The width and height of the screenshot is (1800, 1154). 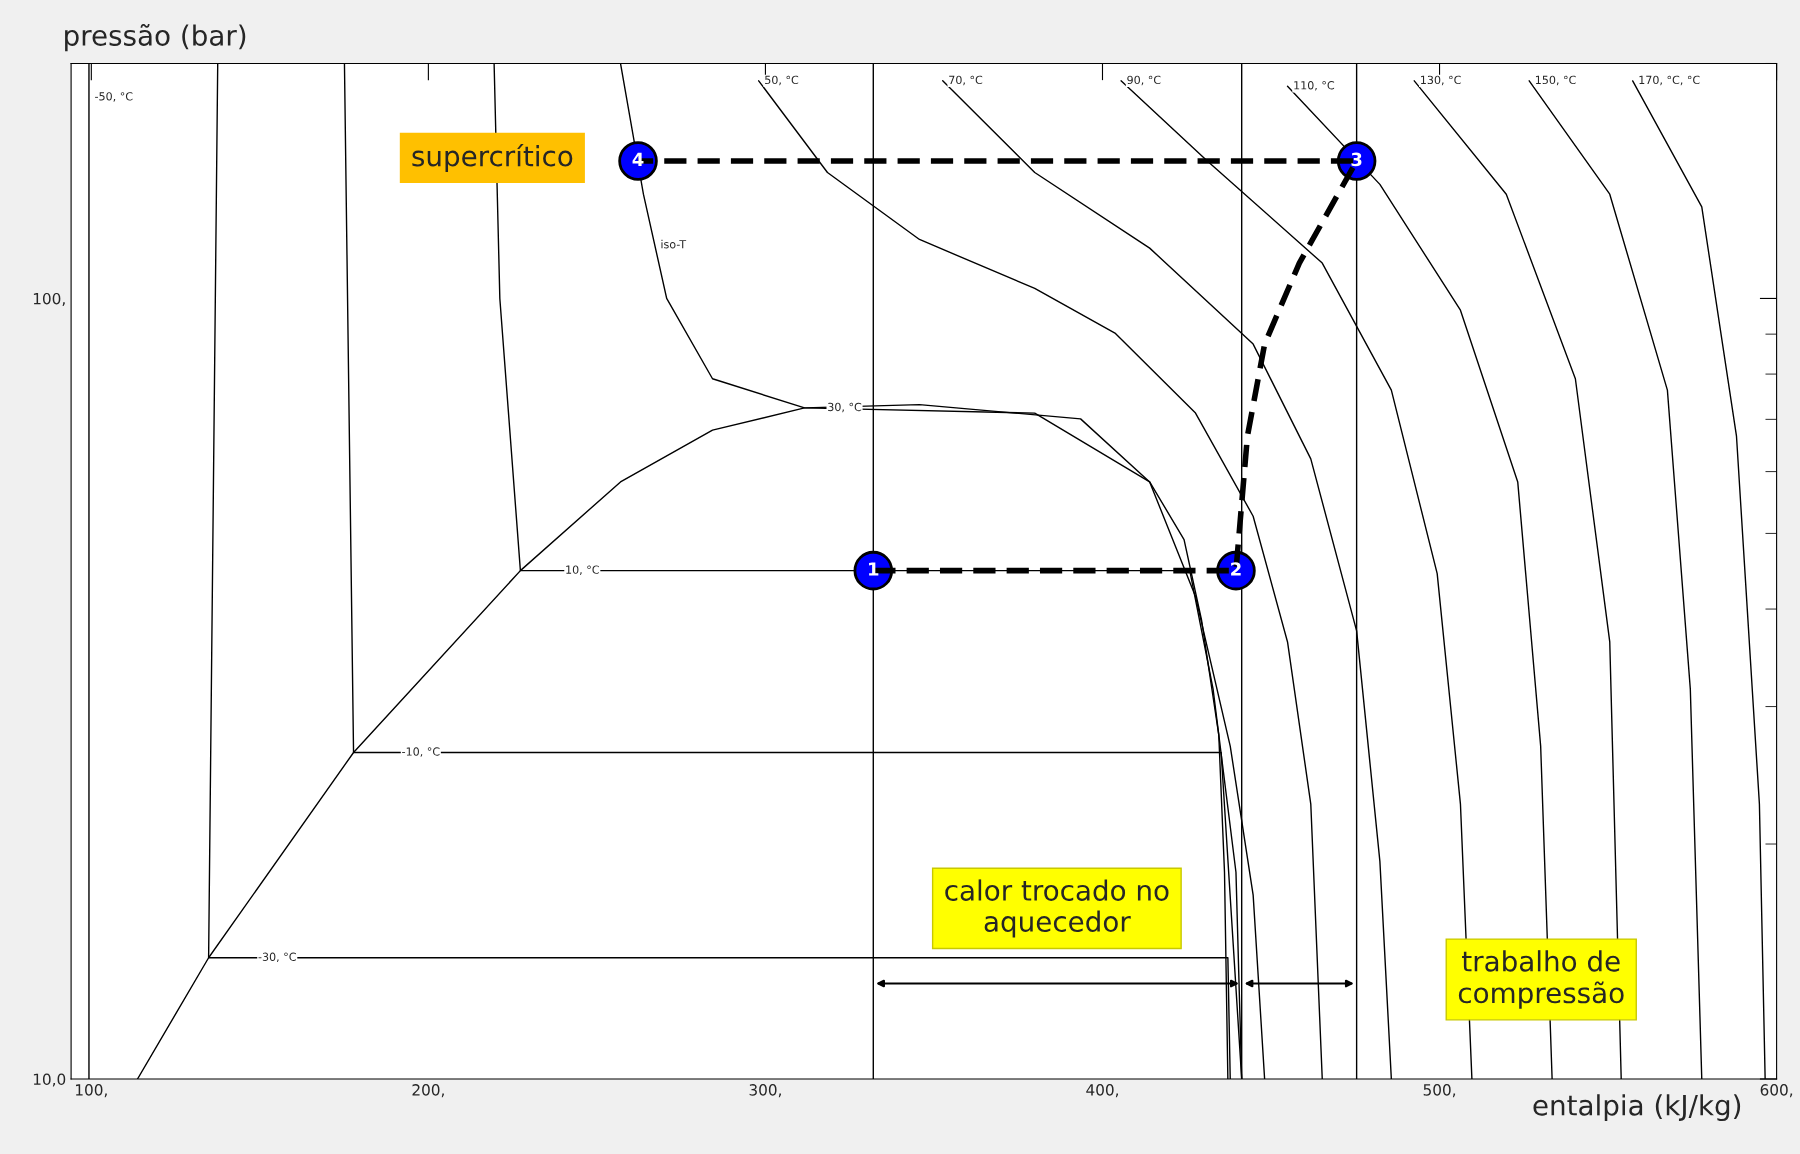 I want to click on annotation: 170, °C, °C, so click(x=1669, y=80).